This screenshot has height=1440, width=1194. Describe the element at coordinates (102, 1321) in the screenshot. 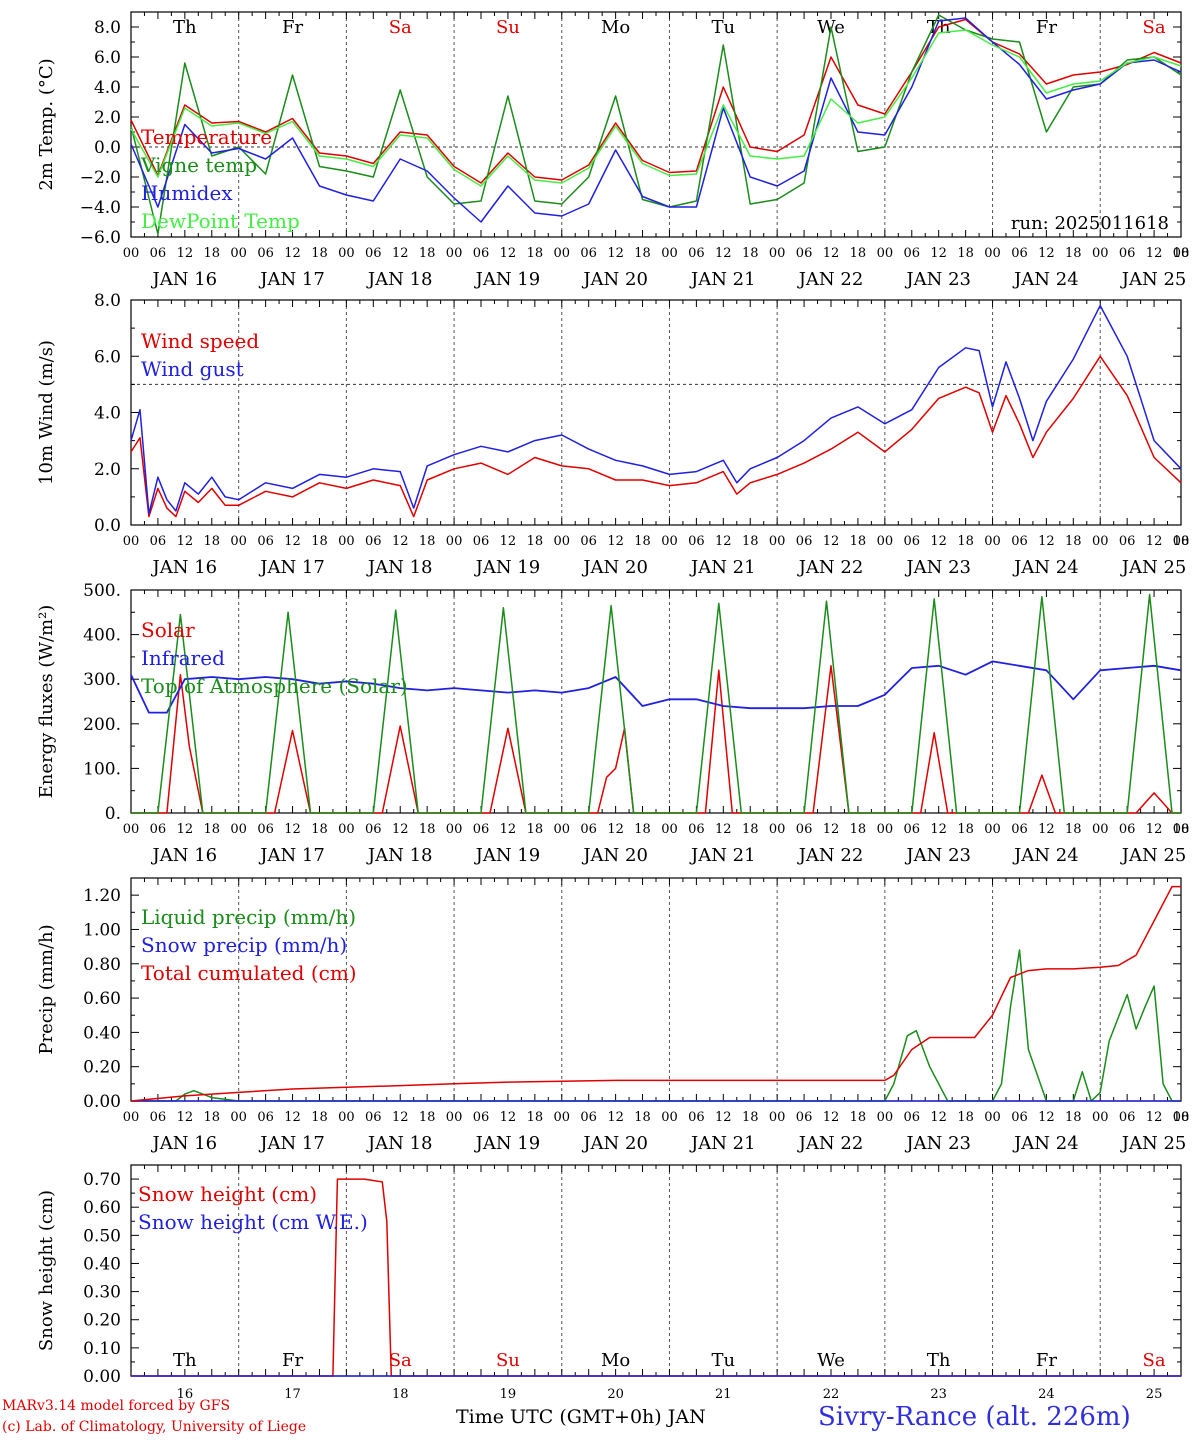

I see `snow-y-tick-label: 0.20` at that location.